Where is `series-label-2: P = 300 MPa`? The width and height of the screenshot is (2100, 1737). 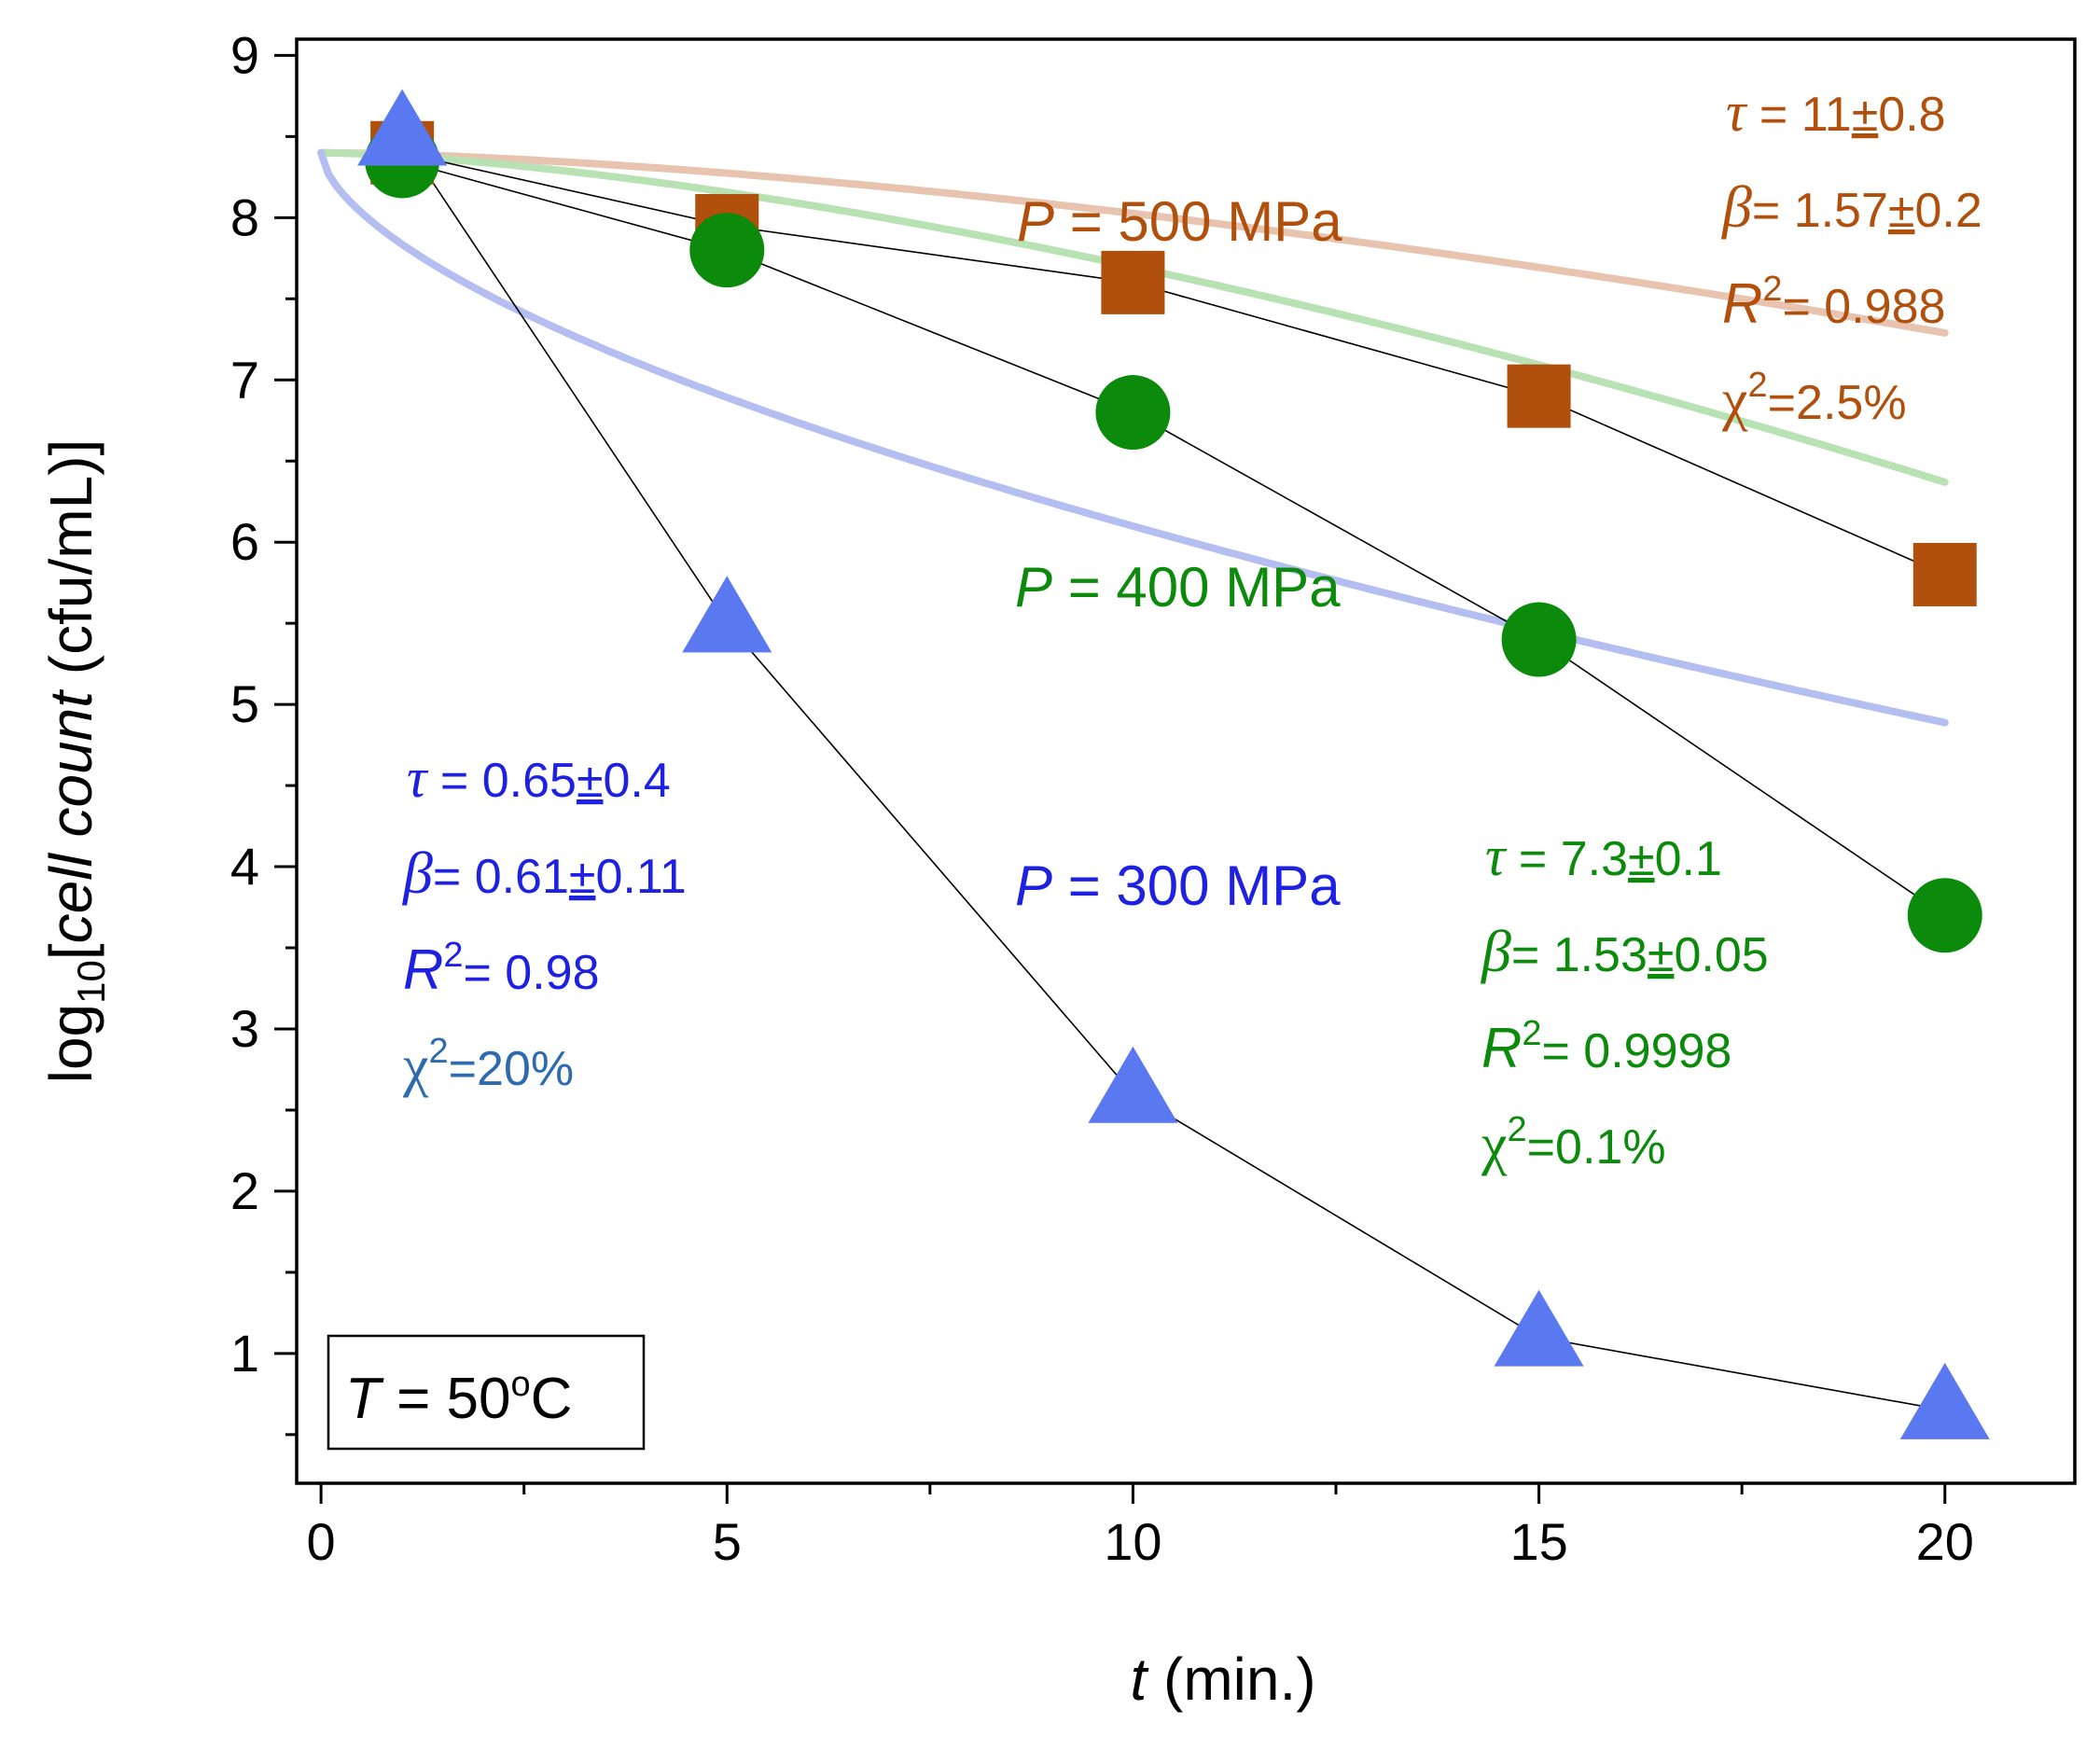
series-label-2: P = 300 MPa is located at coordinates (1178, 886).